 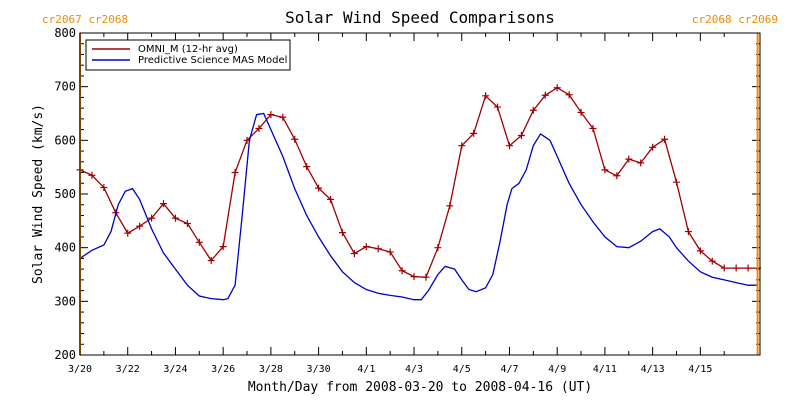 What do you see at coordinates (366, 369) in the screenshot?
I see `x-tick-label: 4/1` at bounding box center [366, 369].